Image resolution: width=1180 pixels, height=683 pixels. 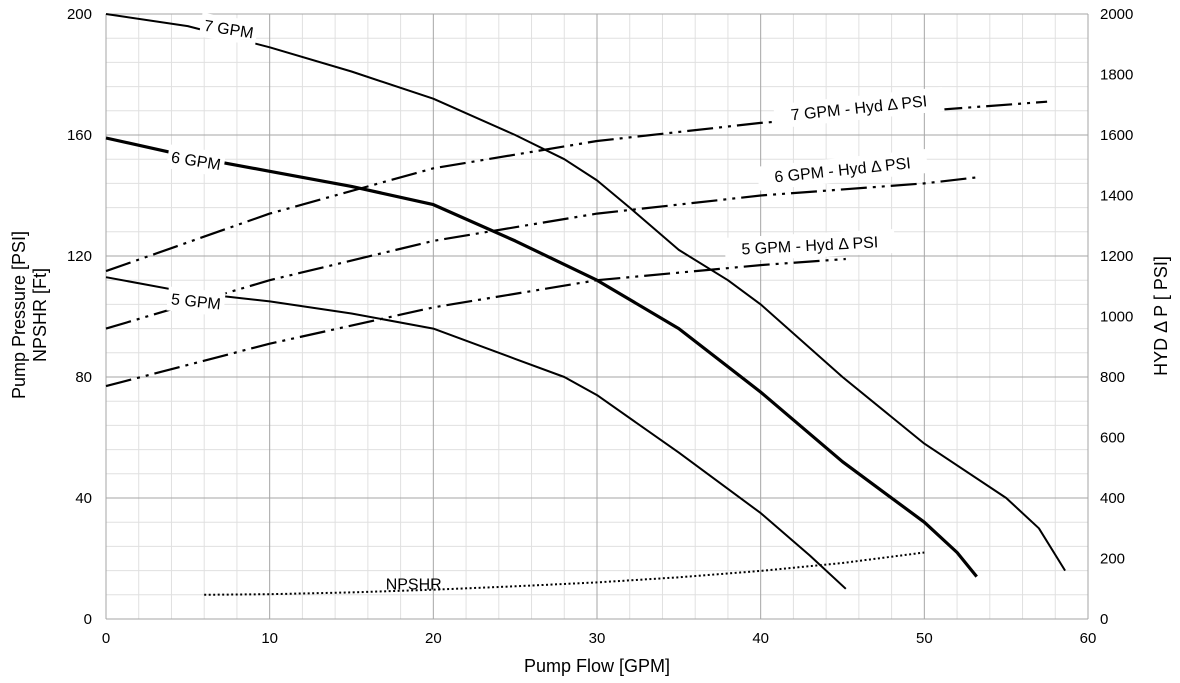 I want to click on y-right-tick-label: 600, so click(x=1112, y=438).